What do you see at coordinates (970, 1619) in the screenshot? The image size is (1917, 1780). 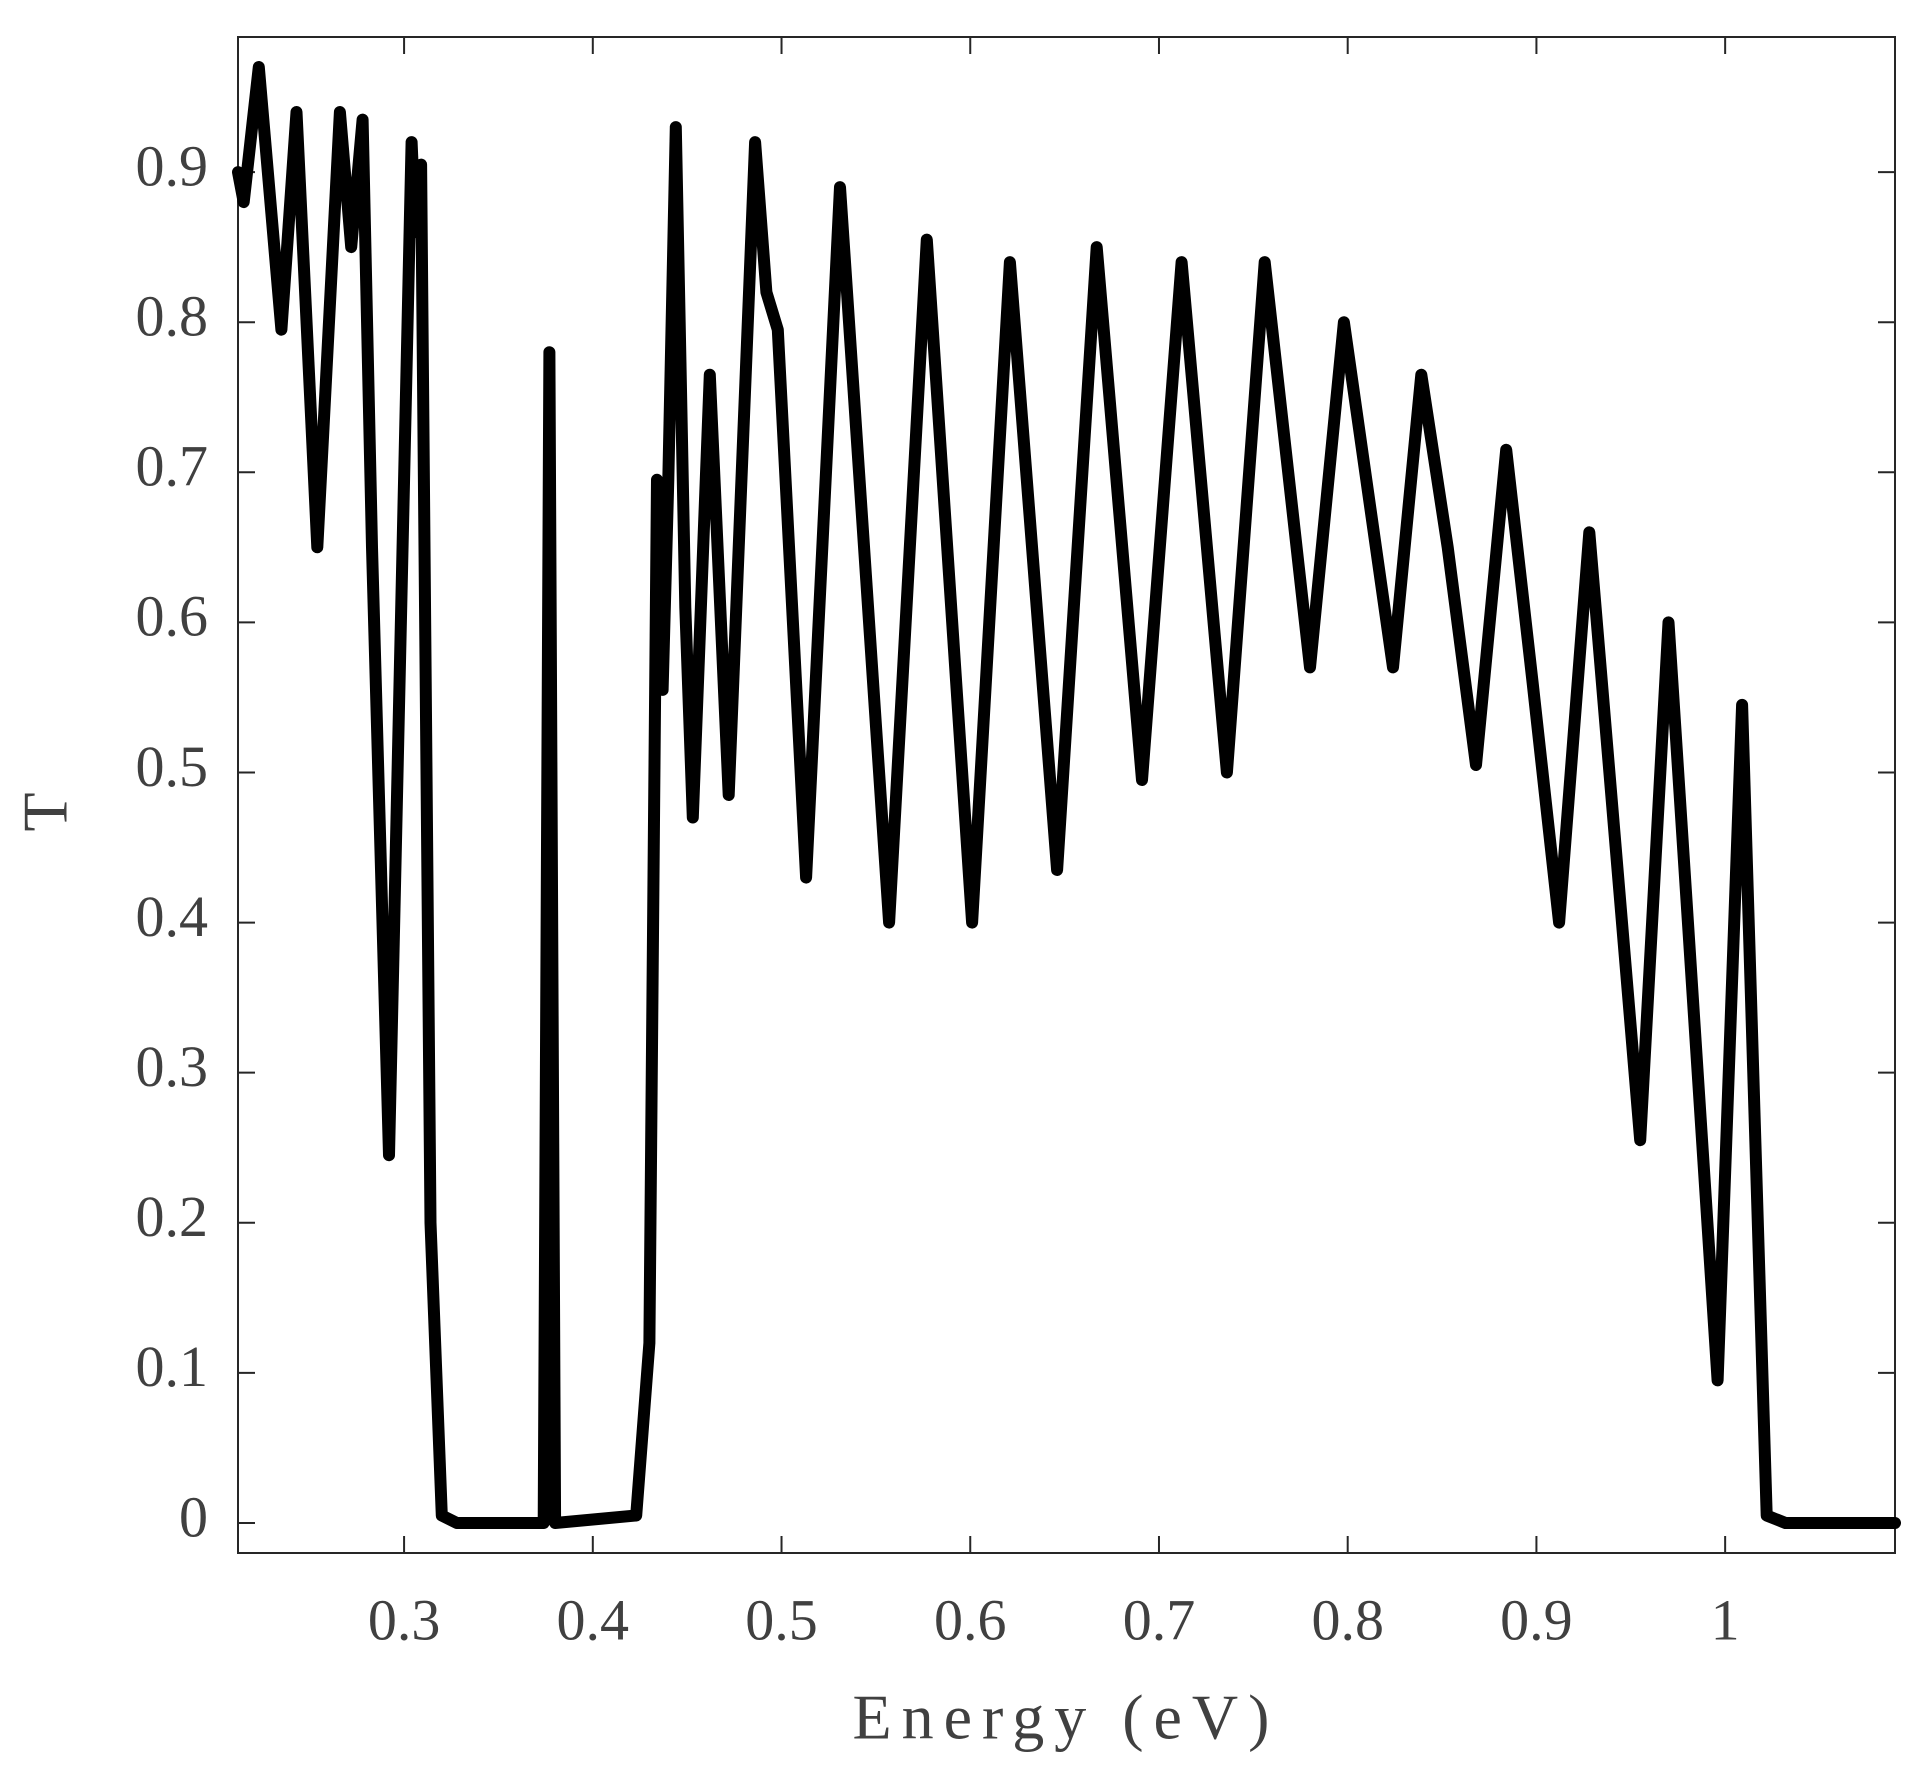 I see `x-tick-label: 0.6` at bounding box center [970, 1619].